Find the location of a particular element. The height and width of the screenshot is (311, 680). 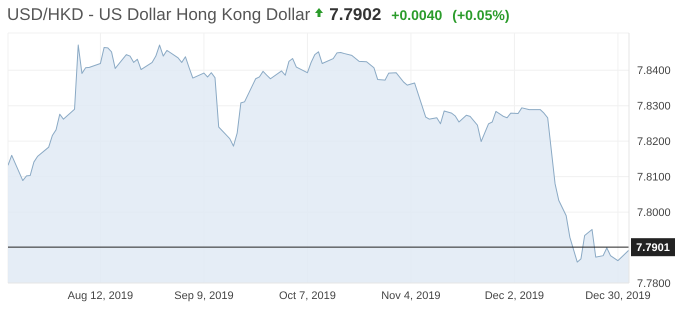

y-tick-label: 7.8000 is located at coordinates (654, 212).